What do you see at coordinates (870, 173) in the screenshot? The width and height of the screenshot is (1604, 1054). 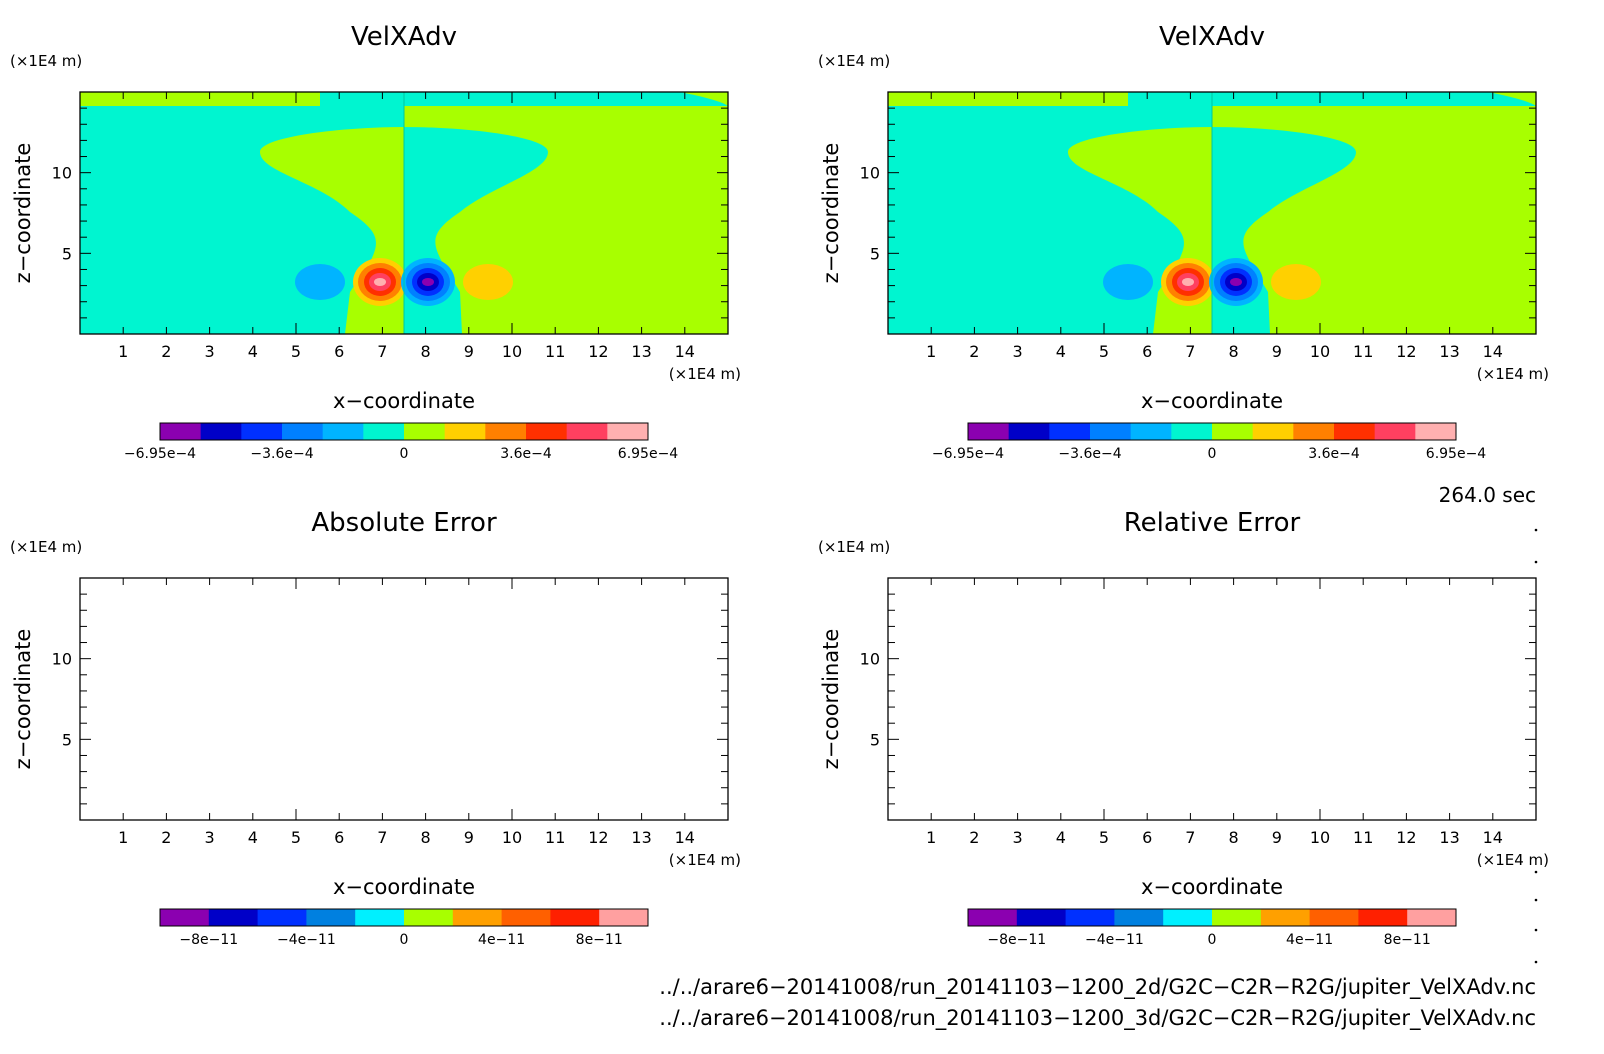 I see `y-tick-label: 10` at bounding box center [870, 173].